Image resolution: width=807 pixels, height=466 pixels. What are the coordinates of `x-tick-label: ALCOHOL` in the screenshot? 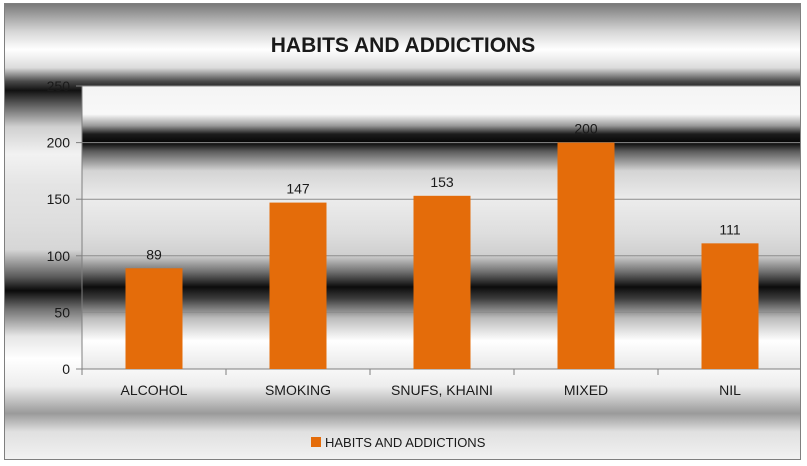 It's located at (154, 390).